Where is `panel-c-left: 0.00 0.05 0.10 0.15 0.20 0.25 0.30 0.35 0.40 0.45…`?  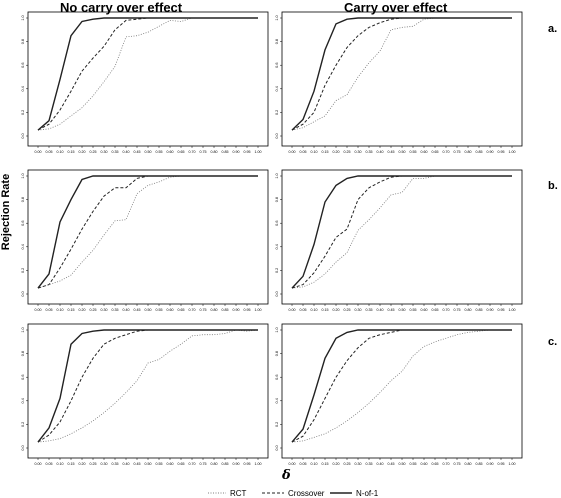 panel-c-left: 0.00 0.05 0.10 0.15 0.20 0.25 0.30 0.35 0.40 0.45… is located at coordinates (145, 394).